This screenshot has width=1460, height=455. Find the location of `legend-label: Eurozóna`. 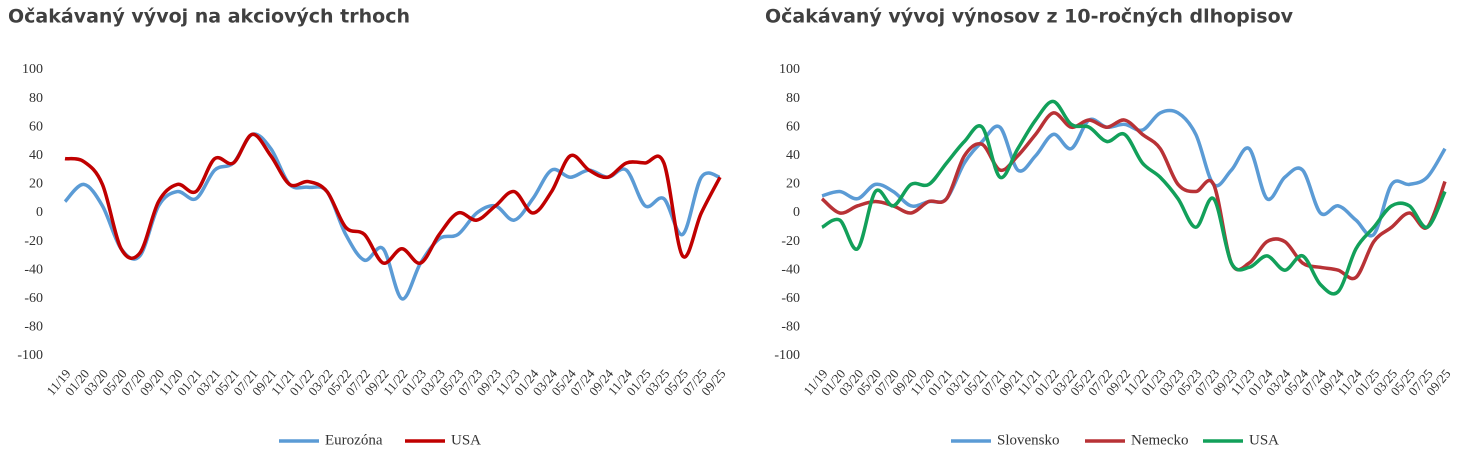

legend-label: Eurozóna is located at coordinates (354, 440).